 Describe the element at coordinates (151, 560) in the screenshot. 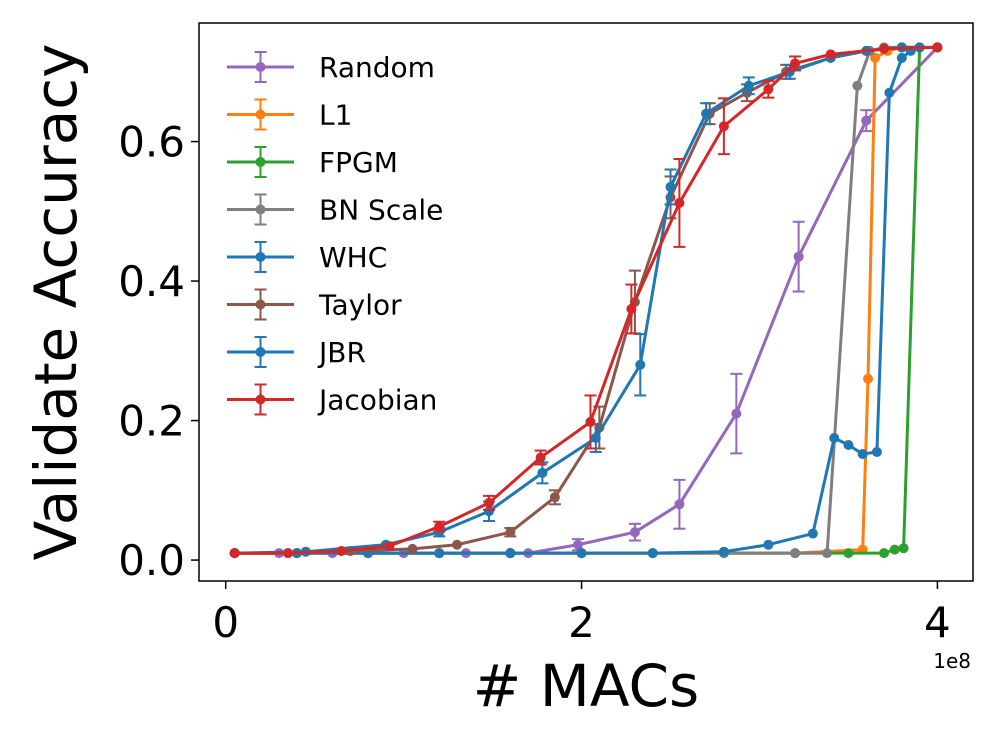

I see `y-tick-label: 0.0` at that location.